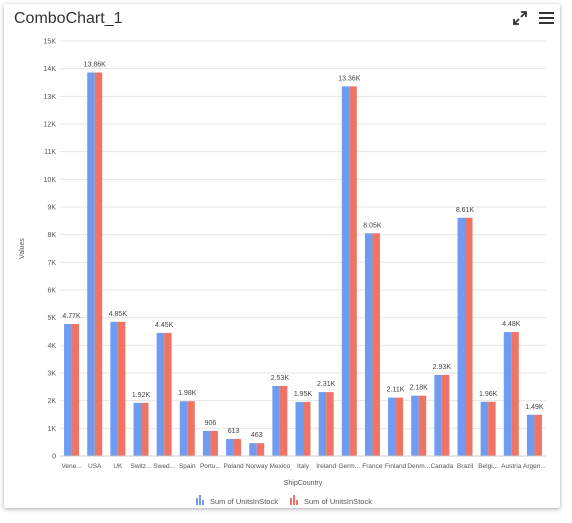 This screenshot has height=523, width=572. I want to click on expand-icon, so click(520, 18).